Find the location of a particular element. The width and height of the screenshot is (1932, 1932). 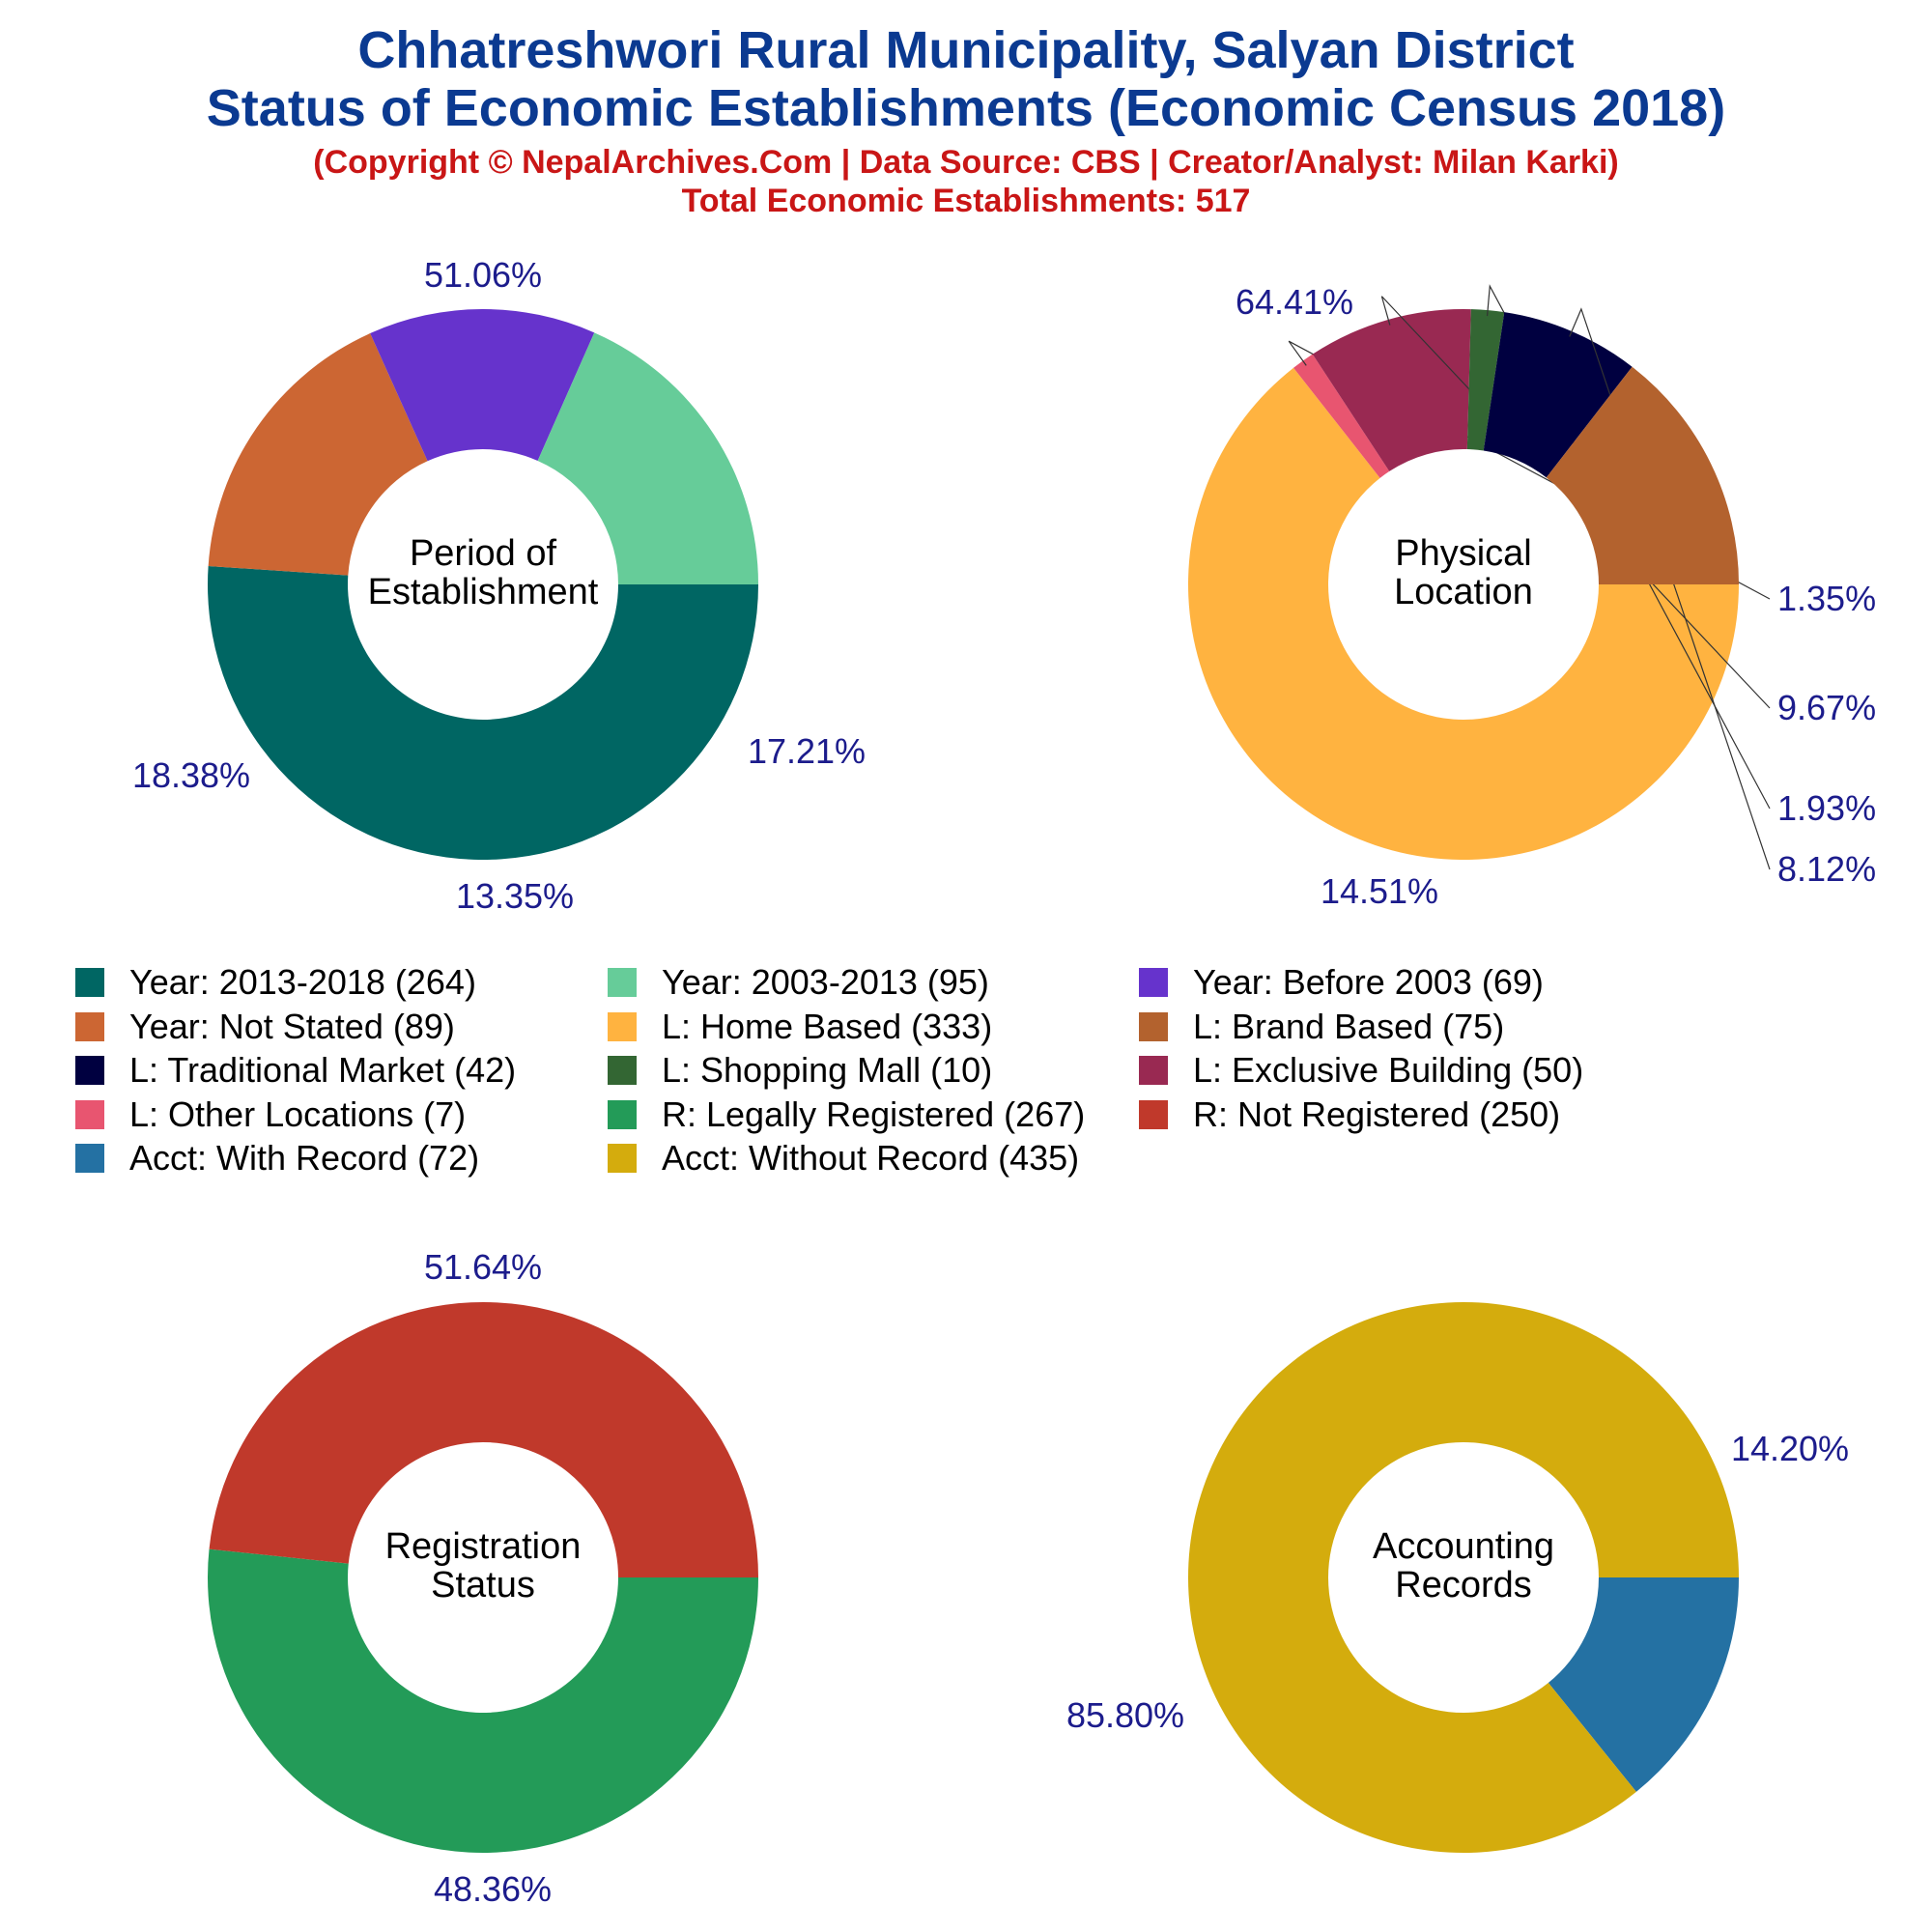

legend-item: Year: Before 2003 (69) is located at coordinates (1341, 982).